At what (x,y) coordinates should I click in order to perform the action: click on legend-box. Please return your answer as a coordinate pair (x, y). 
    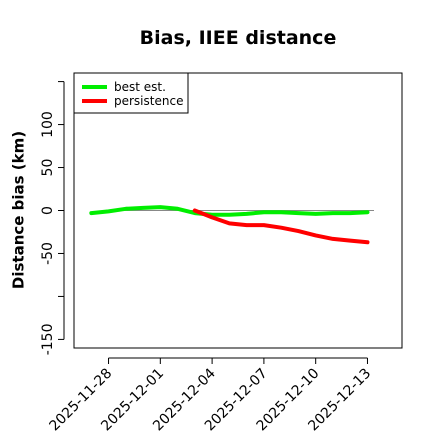
    Looking at the image, I should click on (131, 93).